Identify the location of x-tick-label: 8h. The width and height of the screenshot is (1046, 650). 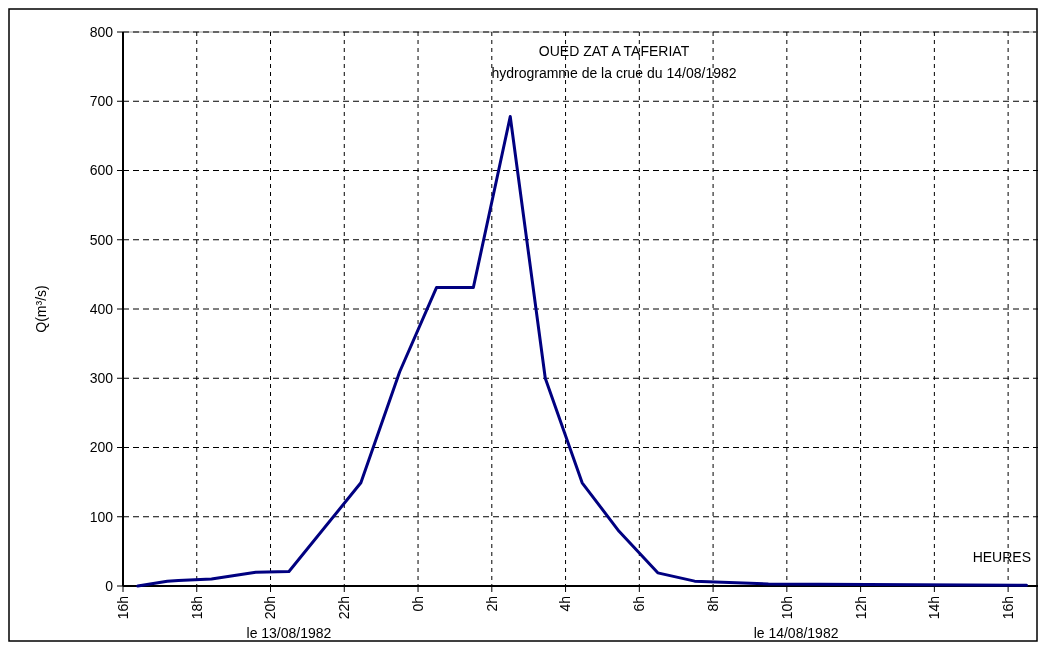
(712, 604).